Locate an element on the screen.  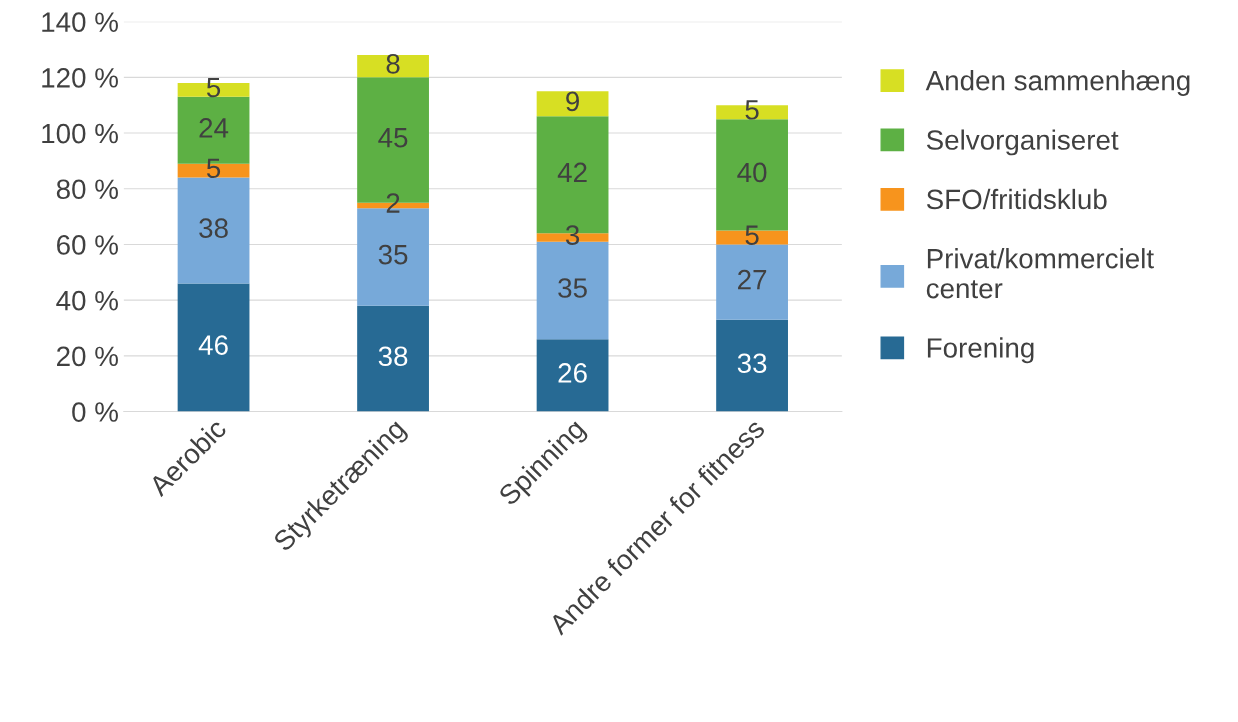
y-tick-label: 40 % is located at coordinates (87, 300).